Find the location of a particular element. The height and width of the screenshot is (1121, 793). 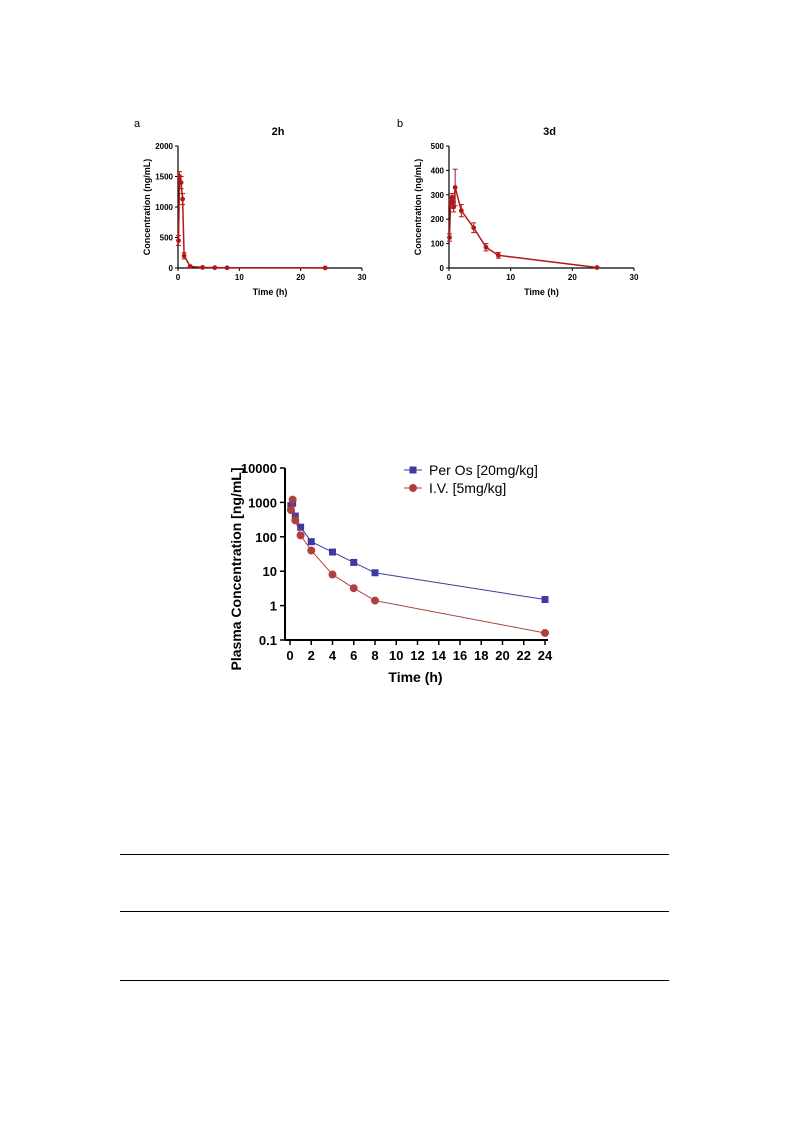

y-tick-label: 300 is located at coordinates (438, 195).